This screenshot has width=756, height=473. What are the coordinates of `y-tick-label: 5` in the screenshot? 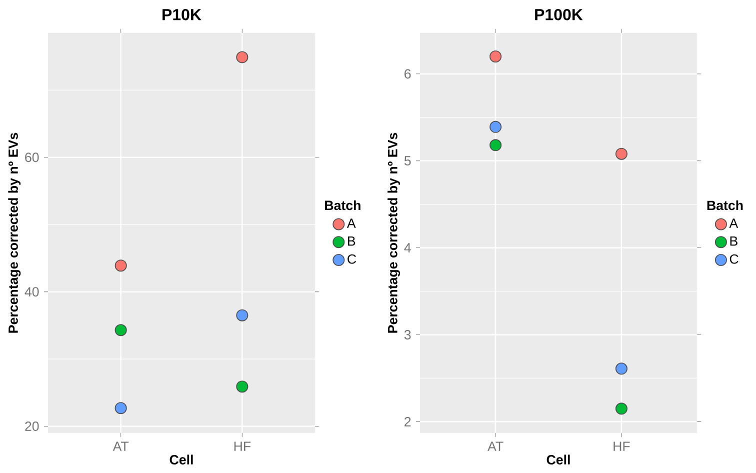 It's located at (407, 161).